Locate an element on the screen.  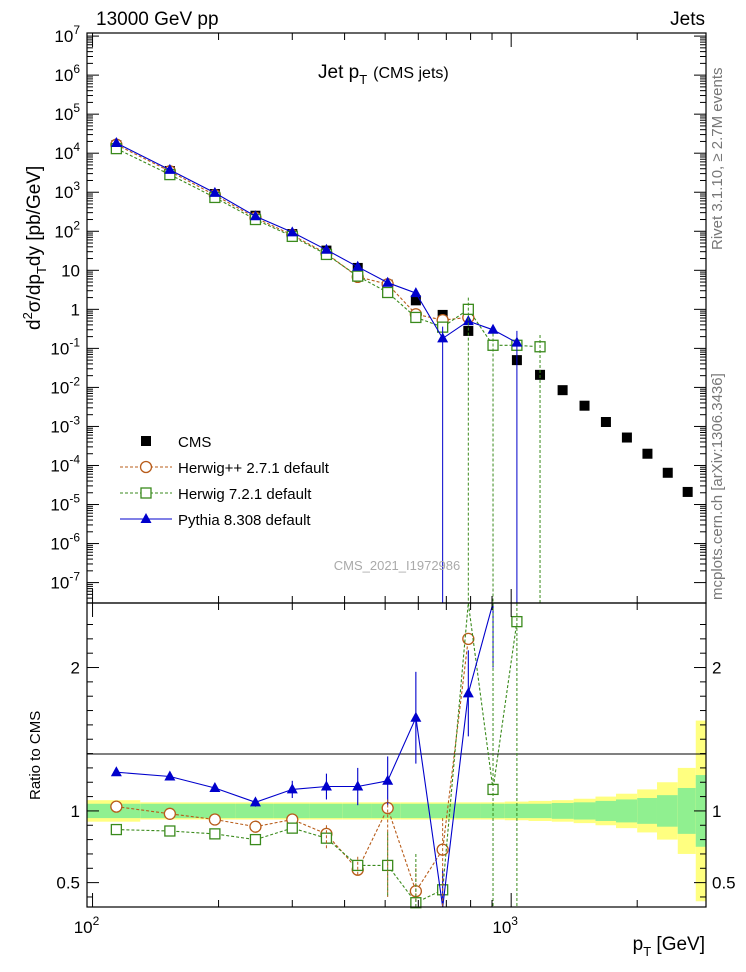
tick-exp: -1 is located at coordinates (74, 342).